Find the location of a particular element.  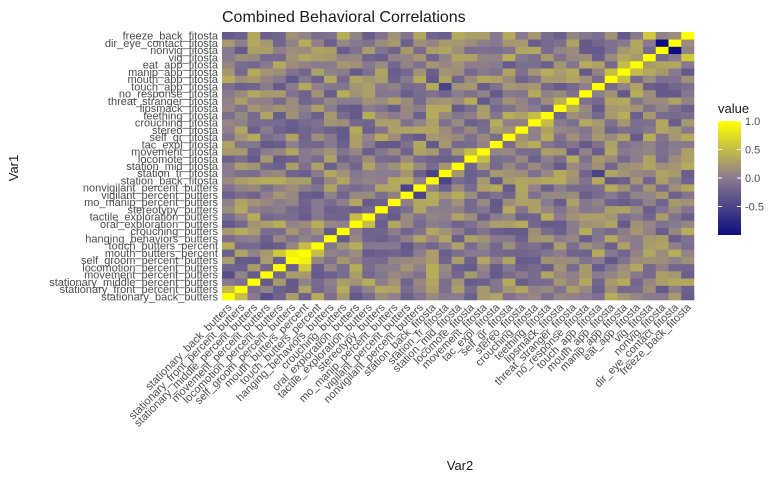

legend-tick-label: 1.0 is located at coordinates (752, 122).